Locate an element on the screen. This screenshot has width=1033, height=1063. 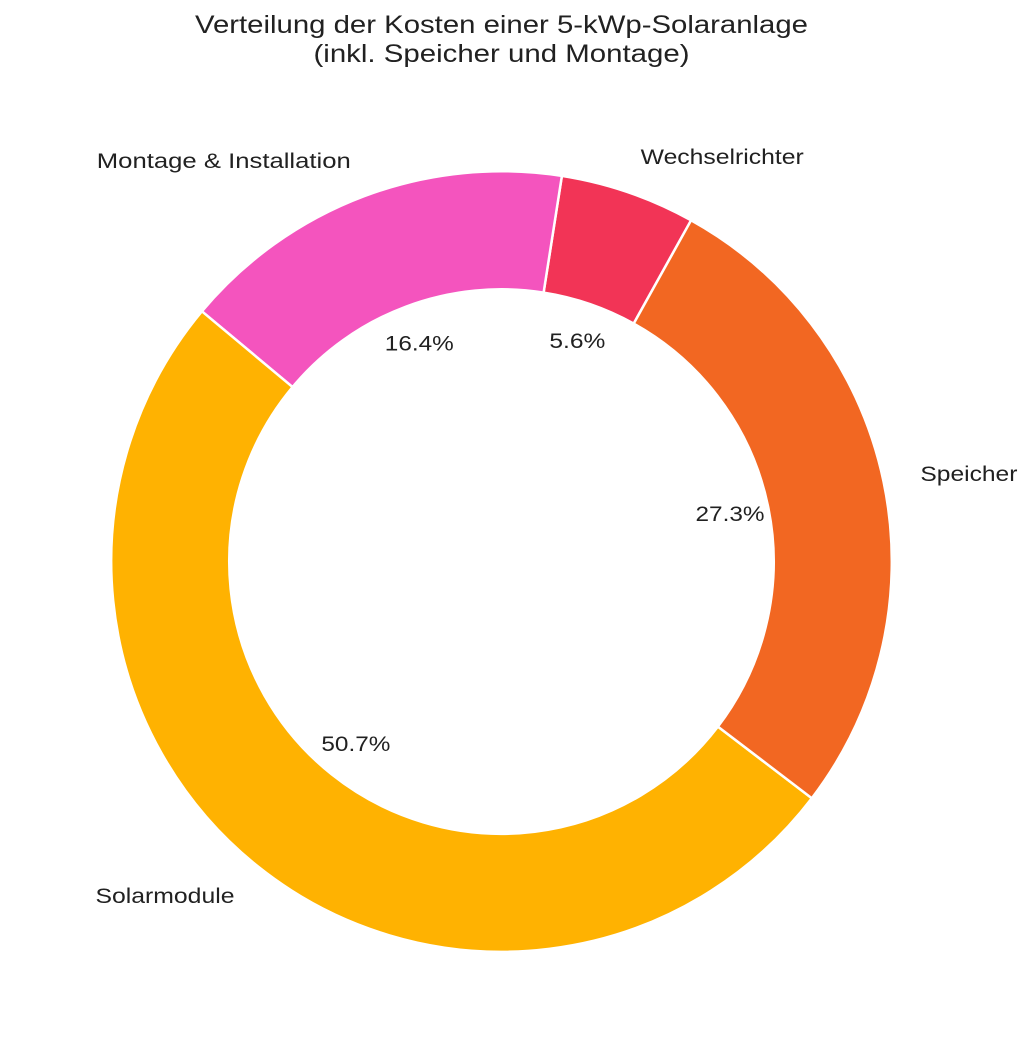
svg-text: Solarmodule is located at coordinates (165, 896).